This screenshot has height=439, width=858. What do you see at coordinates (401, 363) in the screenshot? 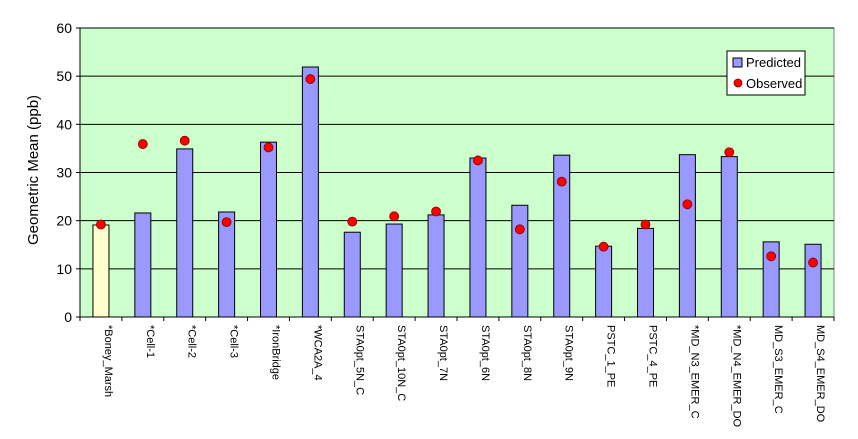
I see `x-tick-label: STA0pt_10N_C` at bounding box center [401, 363].